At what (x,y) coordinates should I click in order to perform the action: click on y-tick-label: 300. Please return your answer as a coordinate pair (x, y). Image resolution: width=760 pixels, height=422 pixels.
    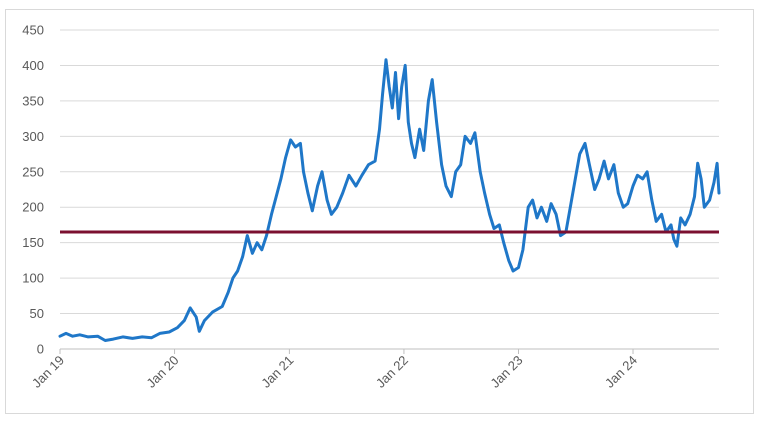
    Looking at the image, I should click on (33, 136).